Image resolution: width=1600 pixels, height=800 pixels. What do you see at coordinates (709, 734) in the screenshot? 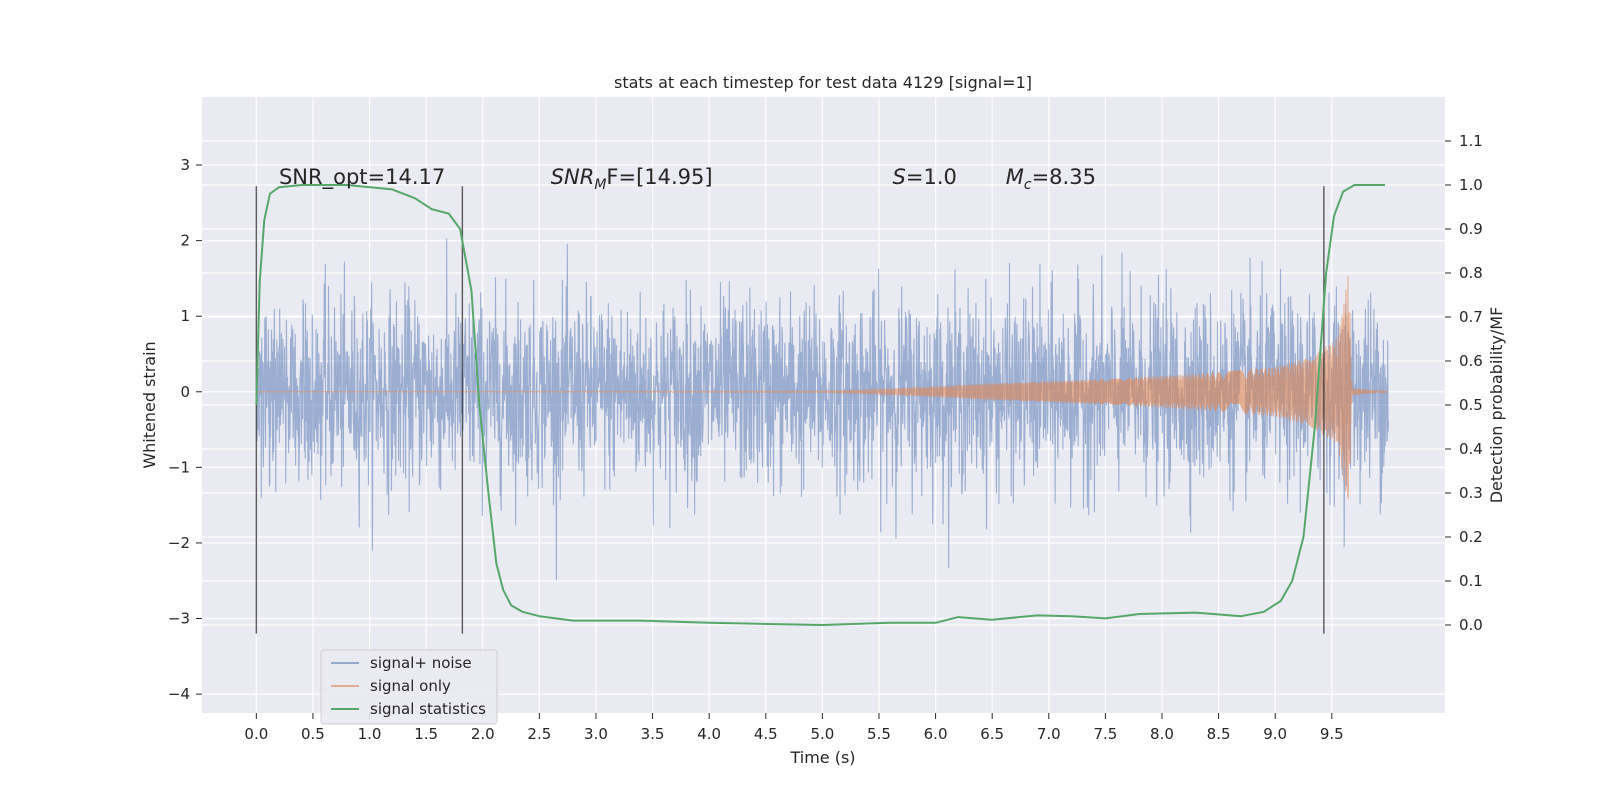
I see `x-tick-label: 4.0` at bounding box center [709, 734].